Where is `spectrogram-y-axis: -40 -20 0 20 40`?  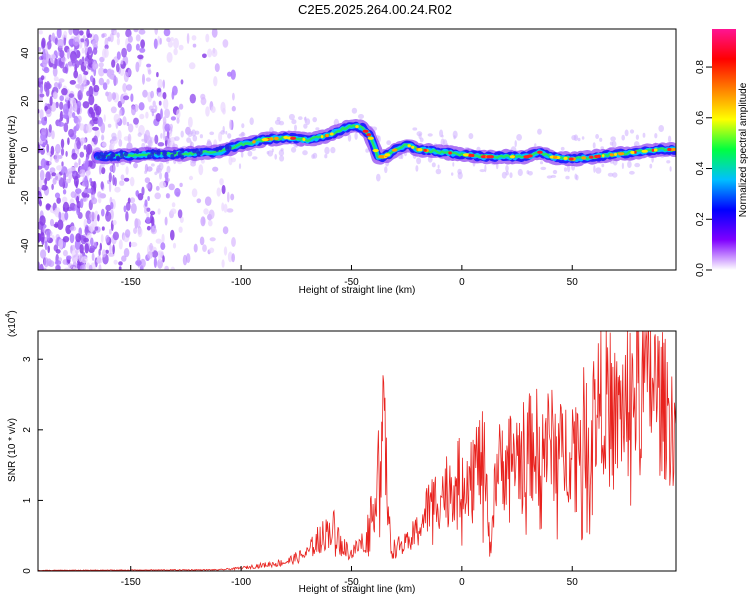 spectrogram-y-axis: -40 -20 0 20 40 is located at coordinates (31, 150).